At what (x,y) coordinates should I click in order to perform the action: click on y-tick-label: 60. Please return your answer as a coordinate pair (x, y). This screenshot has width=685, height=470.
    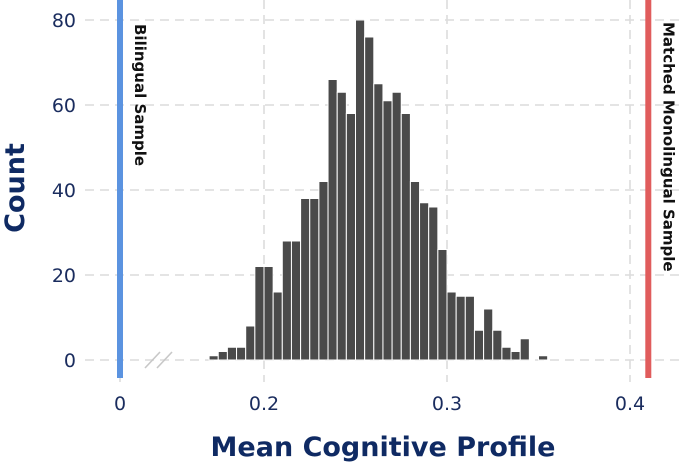
    Looking at the image, I should click on (64, 106).